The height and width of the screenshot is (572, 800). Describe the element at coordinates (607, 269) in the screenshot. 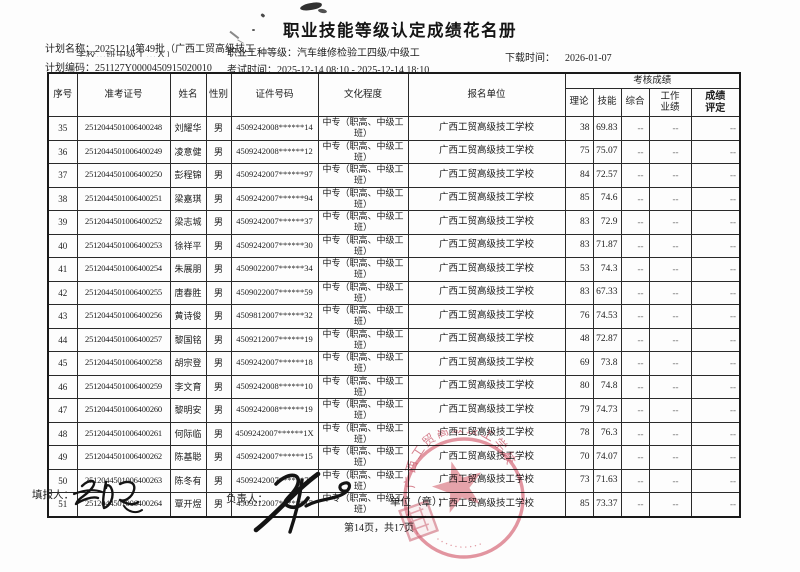

I see `cell-skill-score: 74.3` at that location.